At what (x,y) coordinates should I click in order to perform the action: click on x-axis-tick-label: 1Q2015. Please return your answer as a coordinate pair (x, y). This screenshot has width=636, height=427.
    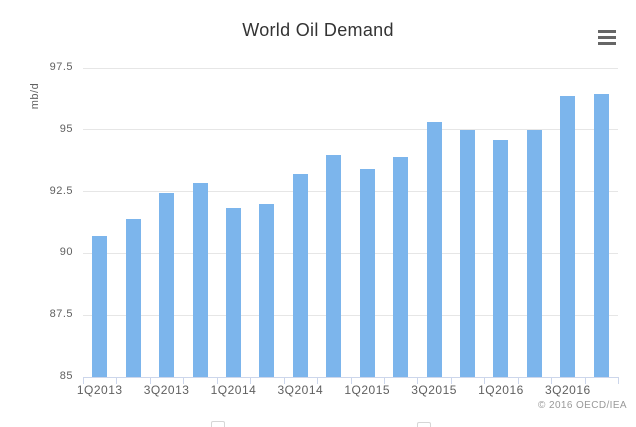
    Looking at the image, I should click on (367, 390).